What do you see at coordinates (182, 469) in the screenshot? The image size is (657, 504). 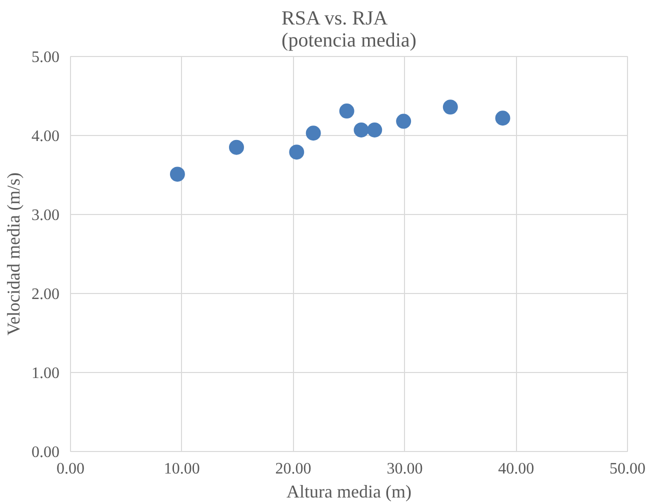 I see `x-tick-label: 10.00` at bounding box center [182, 469].